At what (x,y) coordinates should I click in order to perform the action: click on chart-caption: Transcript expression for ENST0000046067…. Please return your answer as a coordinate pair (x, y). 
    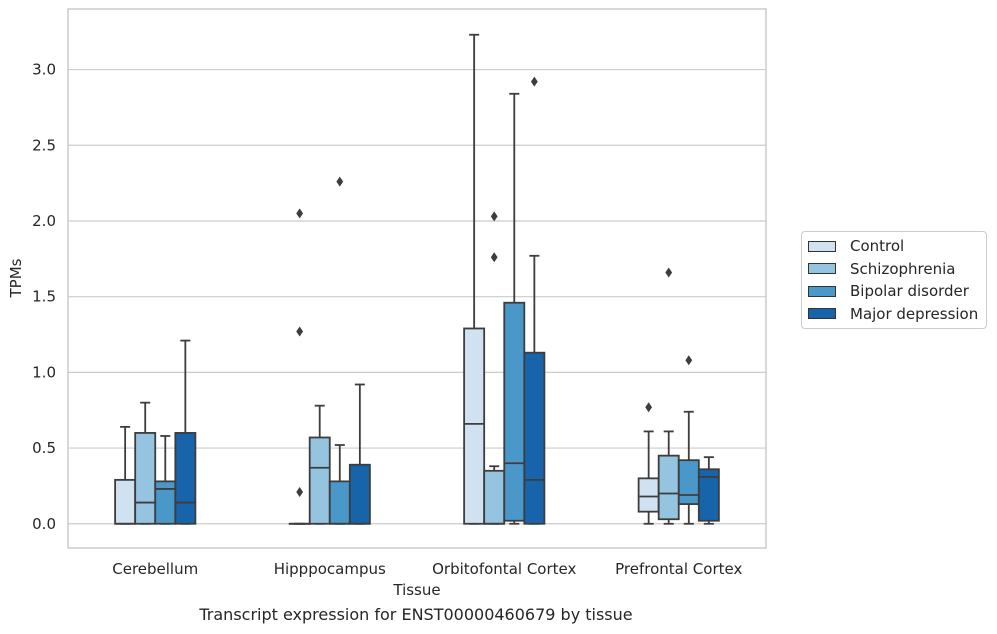
    Looking at the image, I should click on (416, 614).